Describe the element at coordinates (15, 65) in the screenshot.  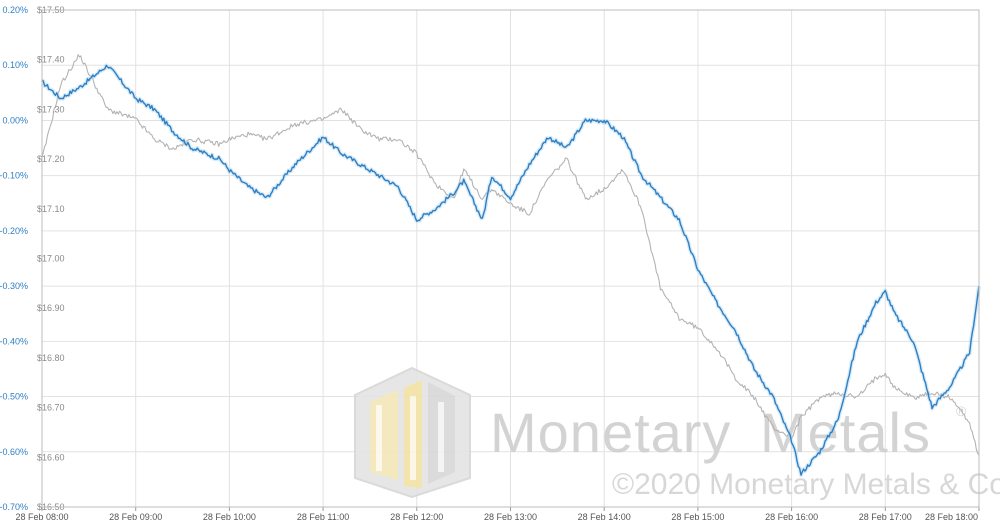
I see `left-axis-tick-label: 0.10%` at that location.